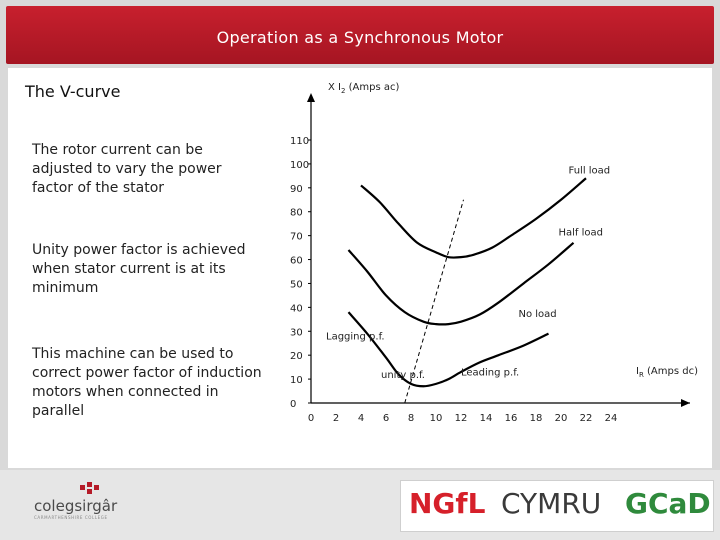 The width and height of the screenshot is (720, 540). Describe the element at coordinates (386, 418) in the screenshot. I see `x-tick-label: 6` at that location.